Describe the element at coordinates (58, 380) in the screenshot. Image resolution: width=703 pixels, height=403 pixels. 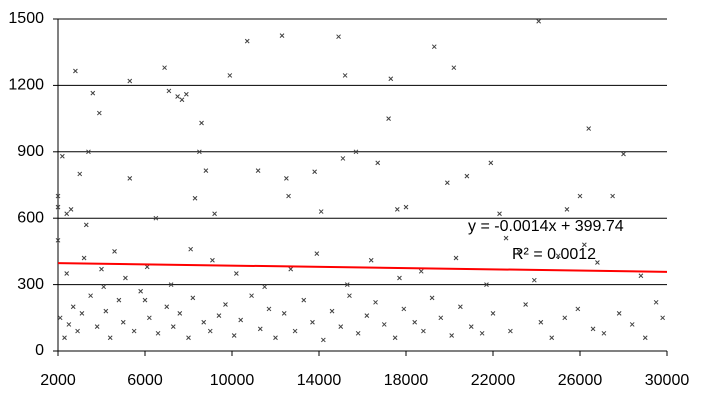
I see `x-tick-label: 2000` at that location.